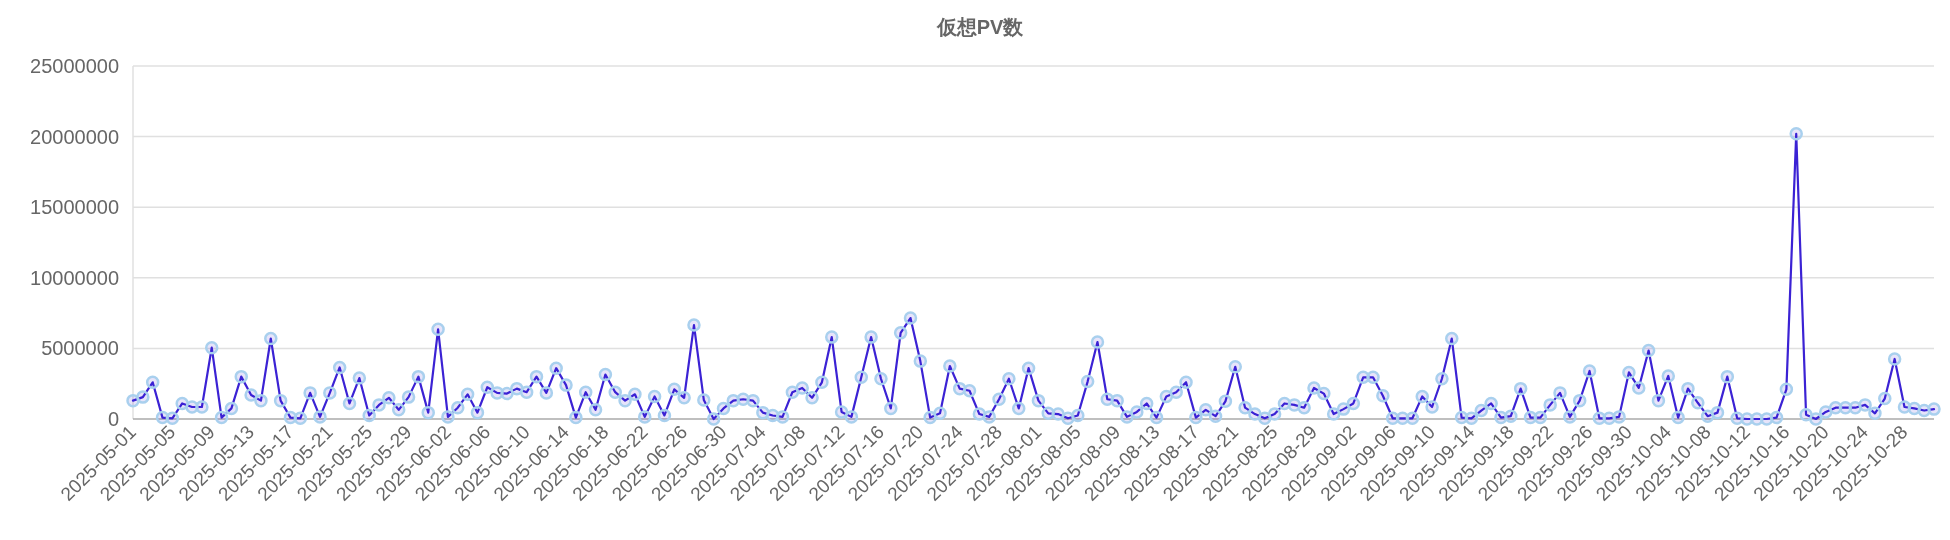 This screenshot has height=540, width=1950. What do you see at coordinates (74, 136) in the screenshot?
I see `y-tick-label: 20000000` at bounding box center [74, 136].